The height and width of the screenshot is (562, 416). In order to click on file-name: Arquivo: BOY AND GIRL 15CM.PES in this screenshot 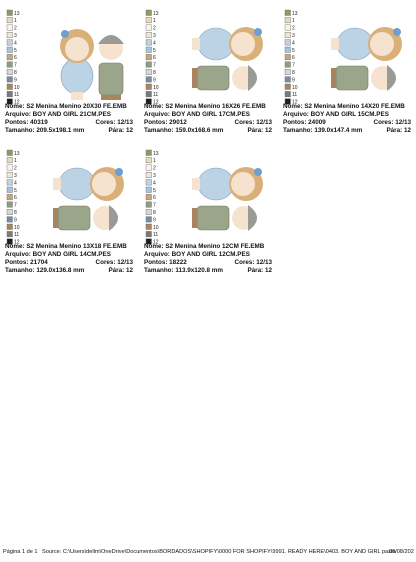, I will do `click(336, 114)`.